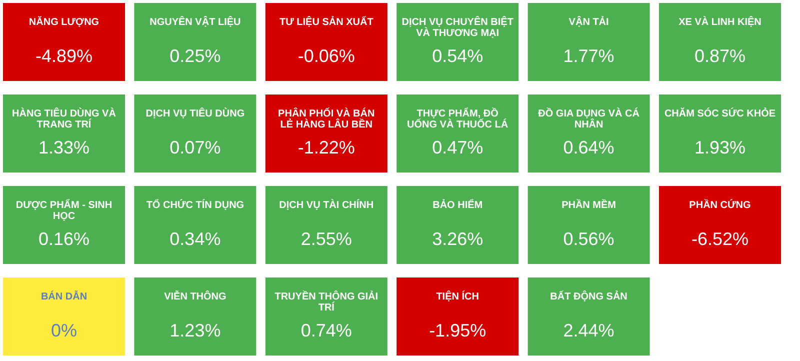 This screenshot has height=361, width=800. Describe the element at coordinates (589, 119) in the screenshot. I see `category-label: ĐỒ GIA DỤNG VÀ CÁ NHÂN` at that location.